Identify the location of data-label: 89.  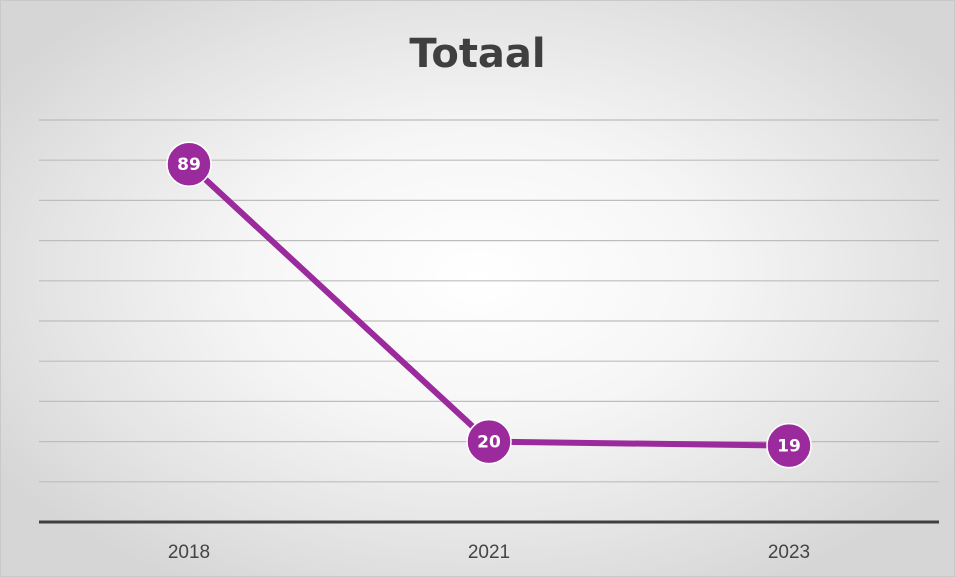
(189, 165).